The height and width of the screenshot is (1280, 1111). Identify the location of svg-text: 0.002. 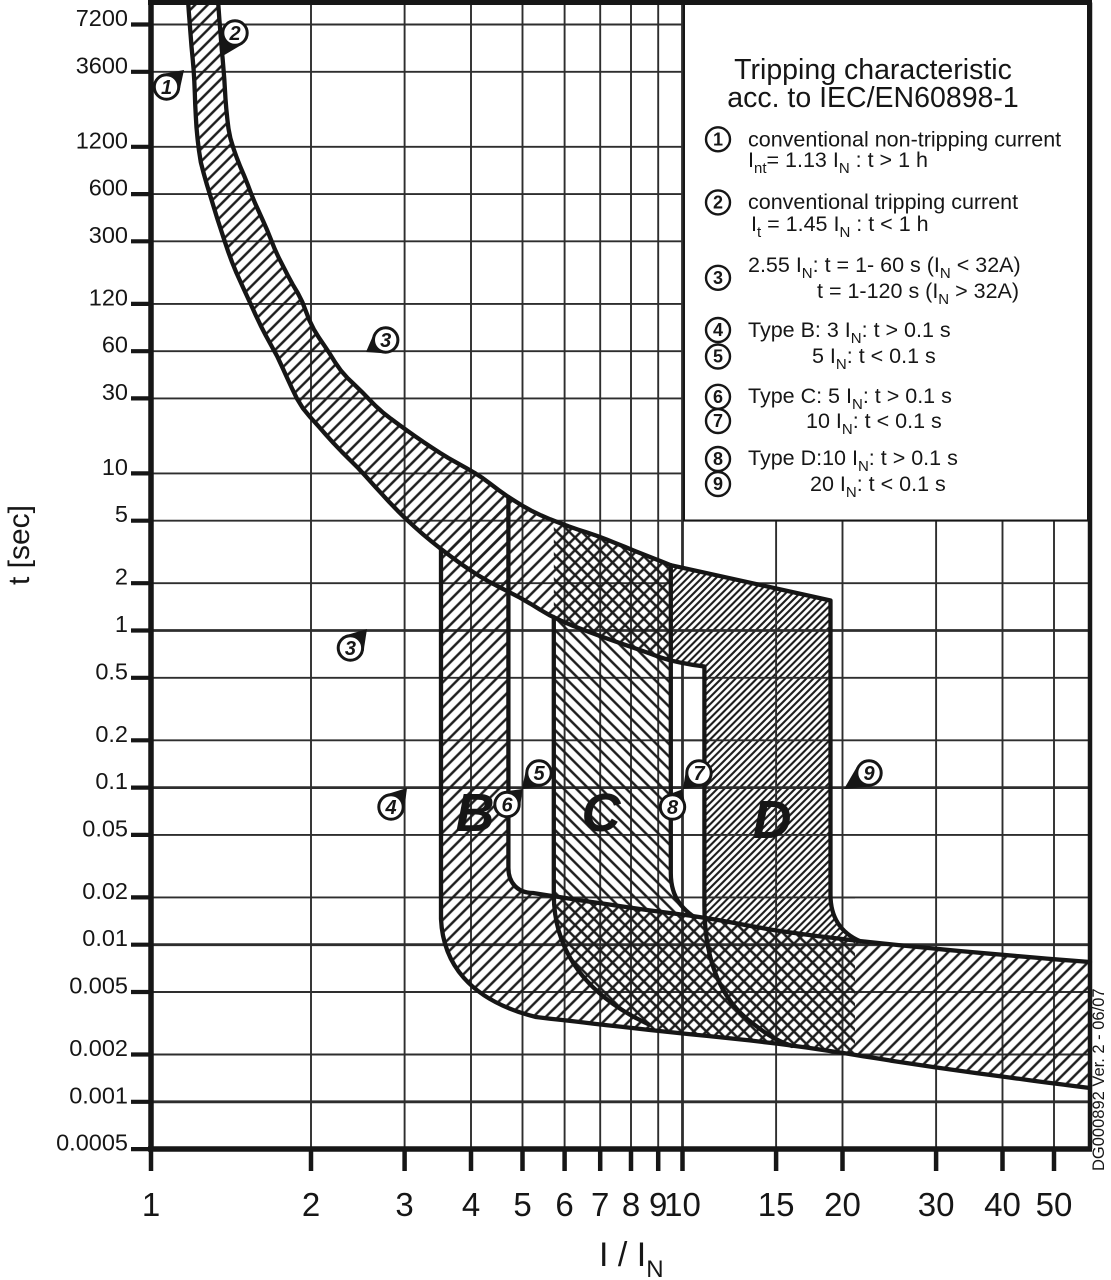
(98, 1048).